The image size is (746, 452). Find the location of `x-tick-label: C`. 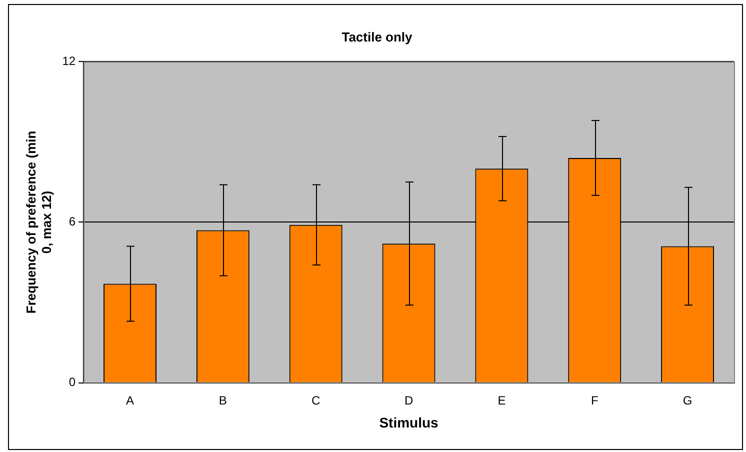

x-tick-label: C is located at coordinates (316, 400).